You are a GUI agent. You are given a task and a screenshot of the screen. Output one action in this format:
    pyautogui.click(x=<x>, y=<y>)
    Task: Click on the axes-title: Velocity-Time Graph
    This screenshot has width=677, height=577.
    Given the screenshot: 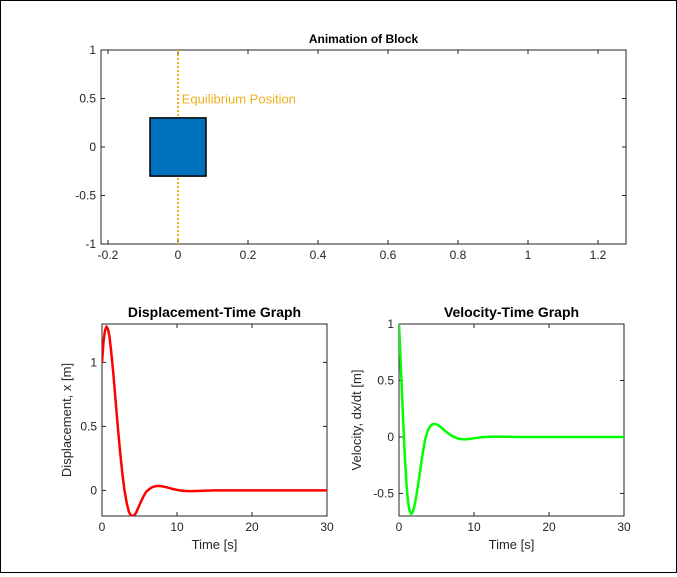 What is the action you would take?
    pyautogui.click(x=511, y=312)
    